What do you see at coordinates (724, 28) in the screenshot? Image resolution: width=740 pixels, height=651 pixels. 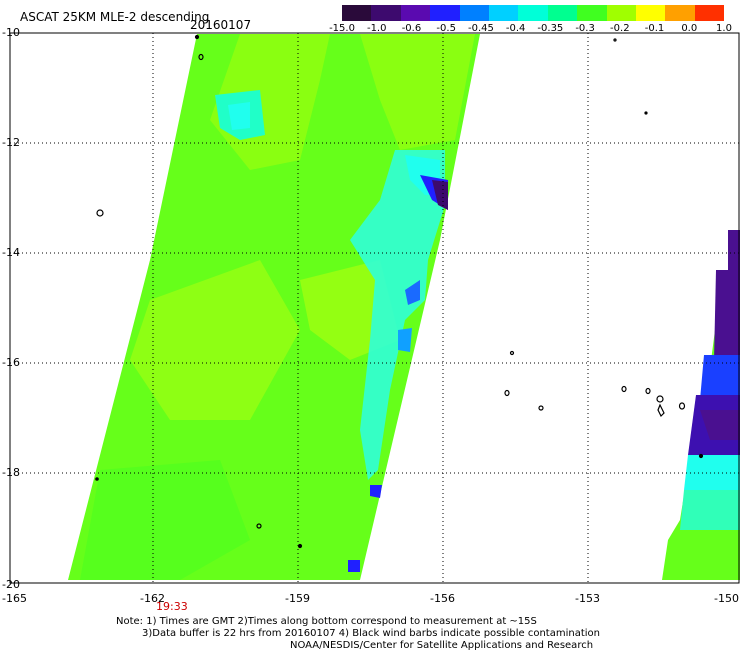 I see `colorbar-tick-label: 1.0` at bounding box center [724, 28].